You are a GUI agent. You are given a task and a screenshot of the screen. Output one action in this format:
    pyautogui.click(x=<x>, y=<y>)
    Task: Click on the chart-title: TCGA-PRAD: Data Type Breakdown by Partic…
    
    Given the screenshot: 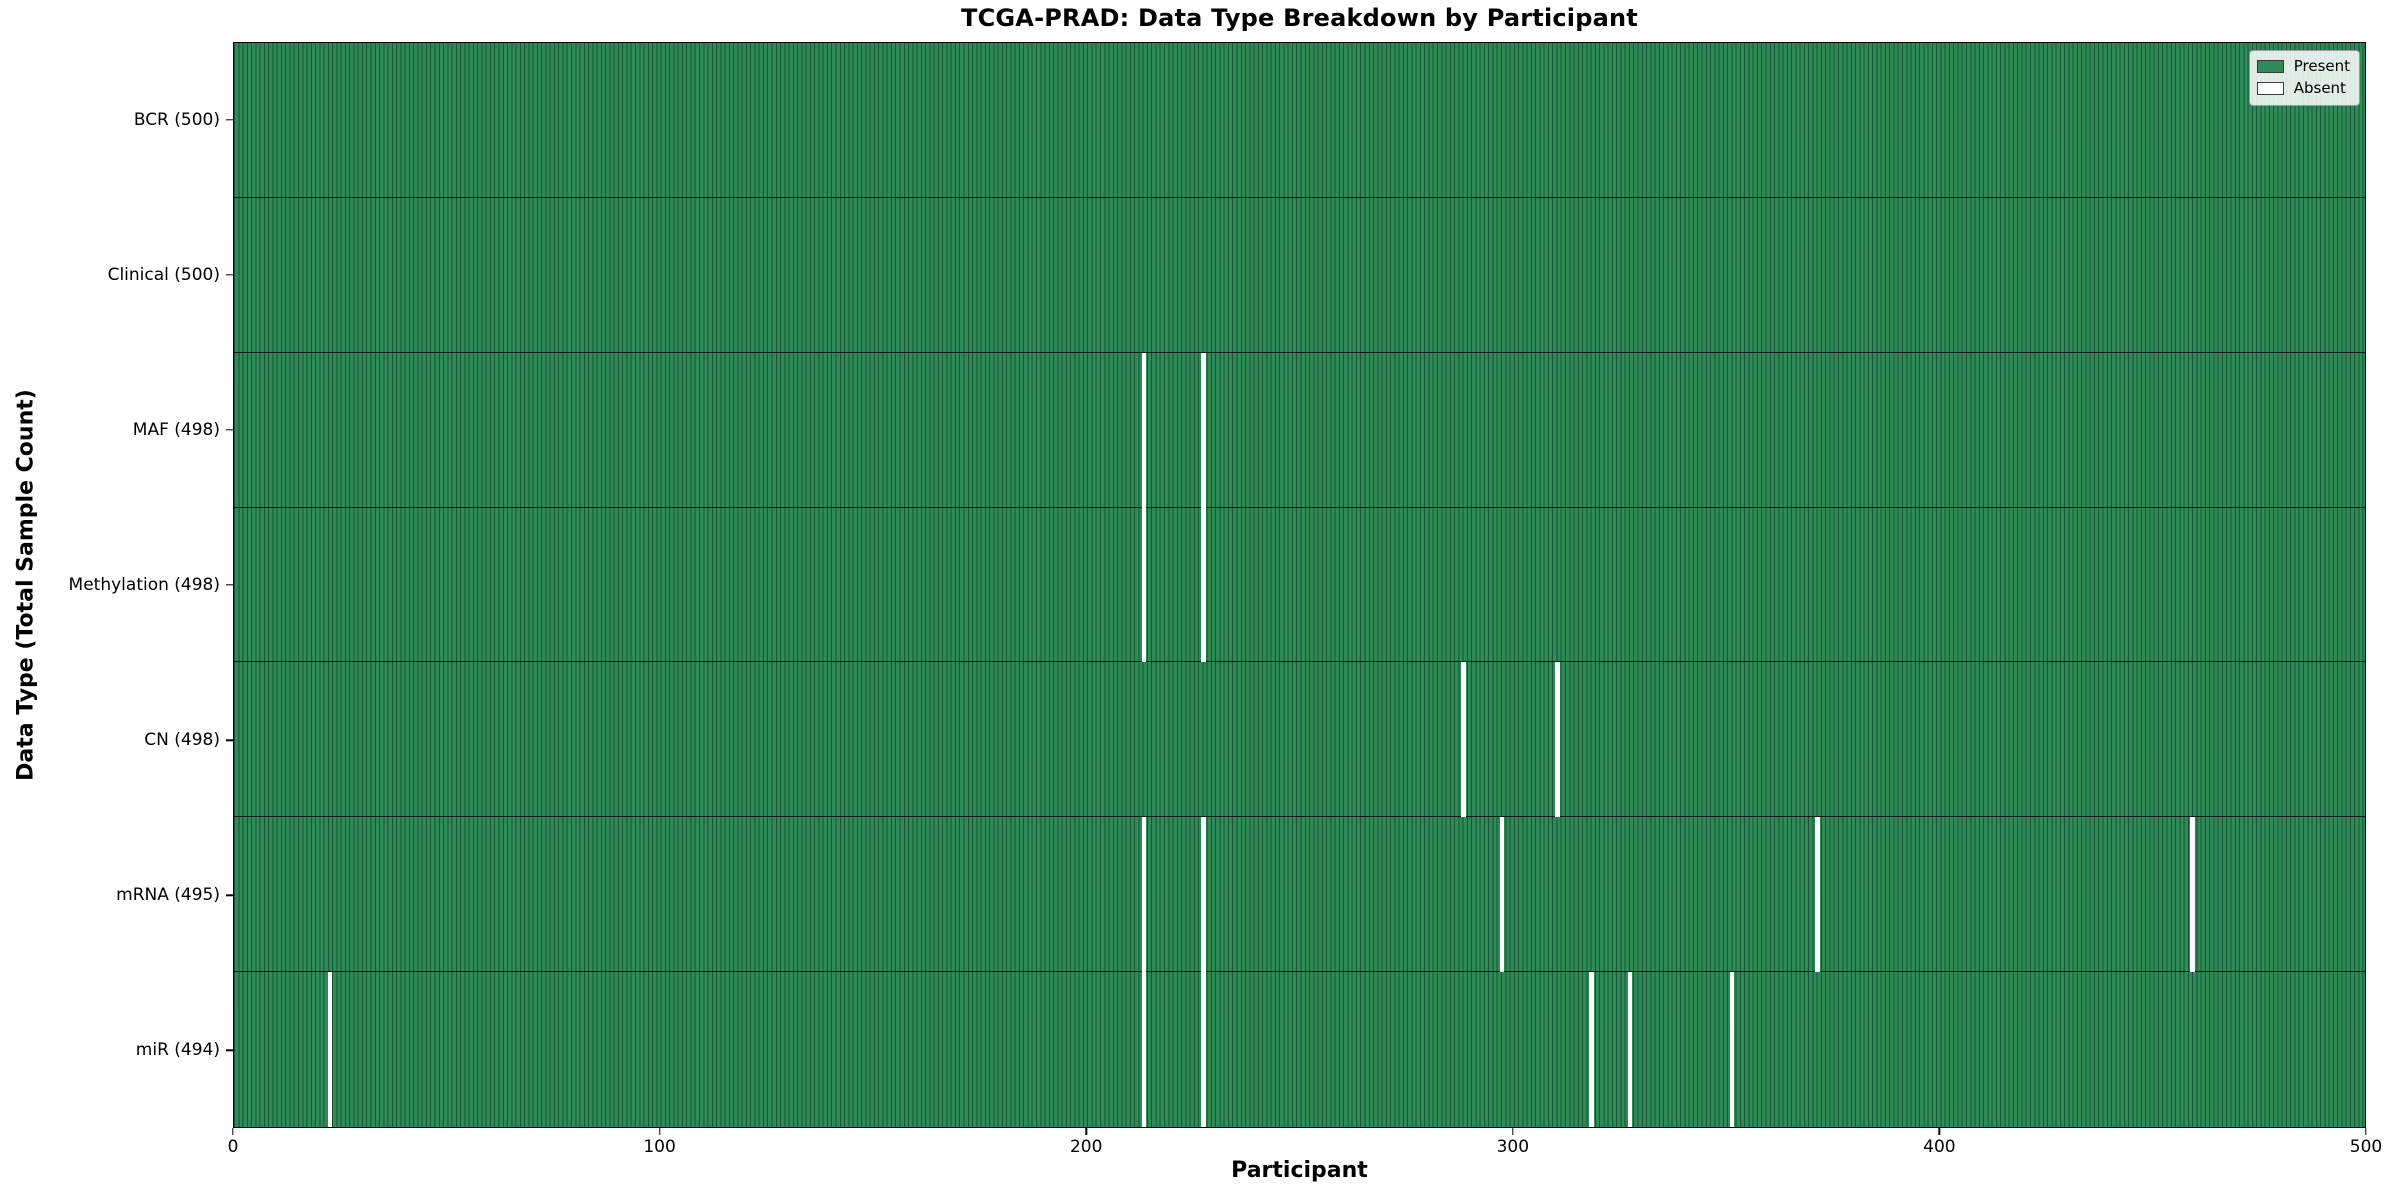 What is the action you would take?
    pyautogui.click(x=1299, y=18)
    